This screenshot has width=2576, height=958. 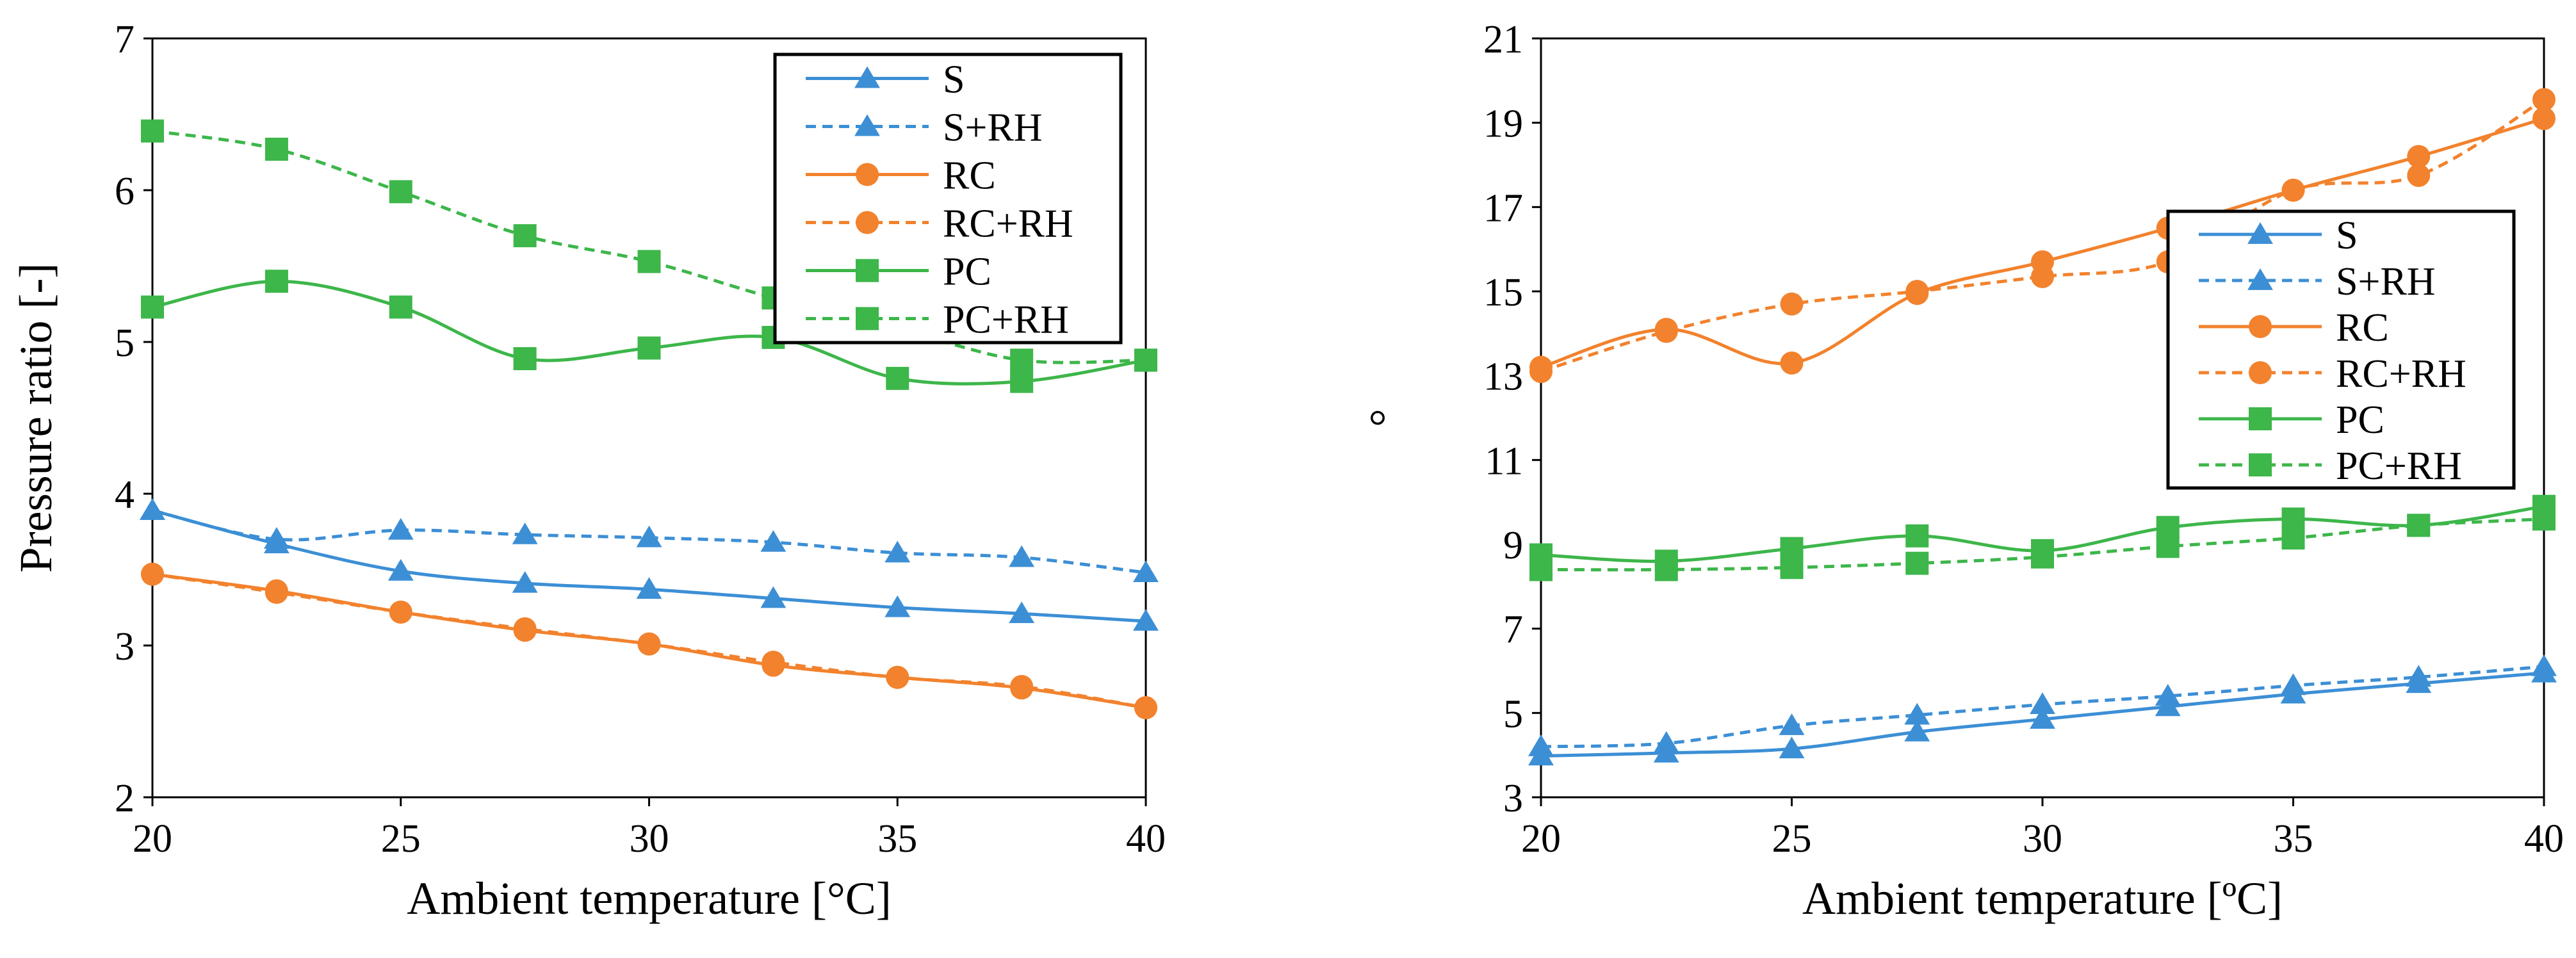 What do you see at coordinates (35, 418) in the screenshot?
I see `chart-1-ylabel: Pressure ratio [-]` at bounding box center [35, 418].